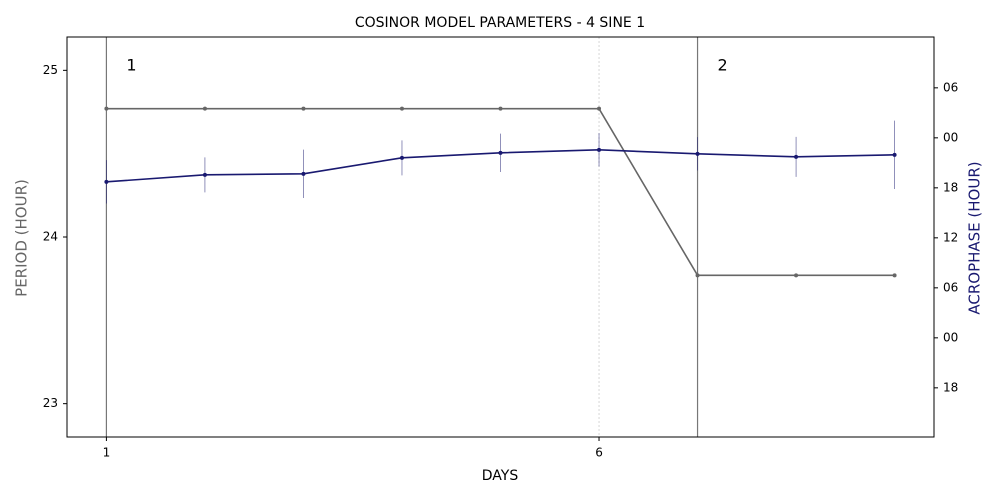 This screenshot has height=500, width=1000. What do you see at coordinates (950, 237) in the screenshot?
I see `y2-tick-label: 12` at bounding box center [950, 237].